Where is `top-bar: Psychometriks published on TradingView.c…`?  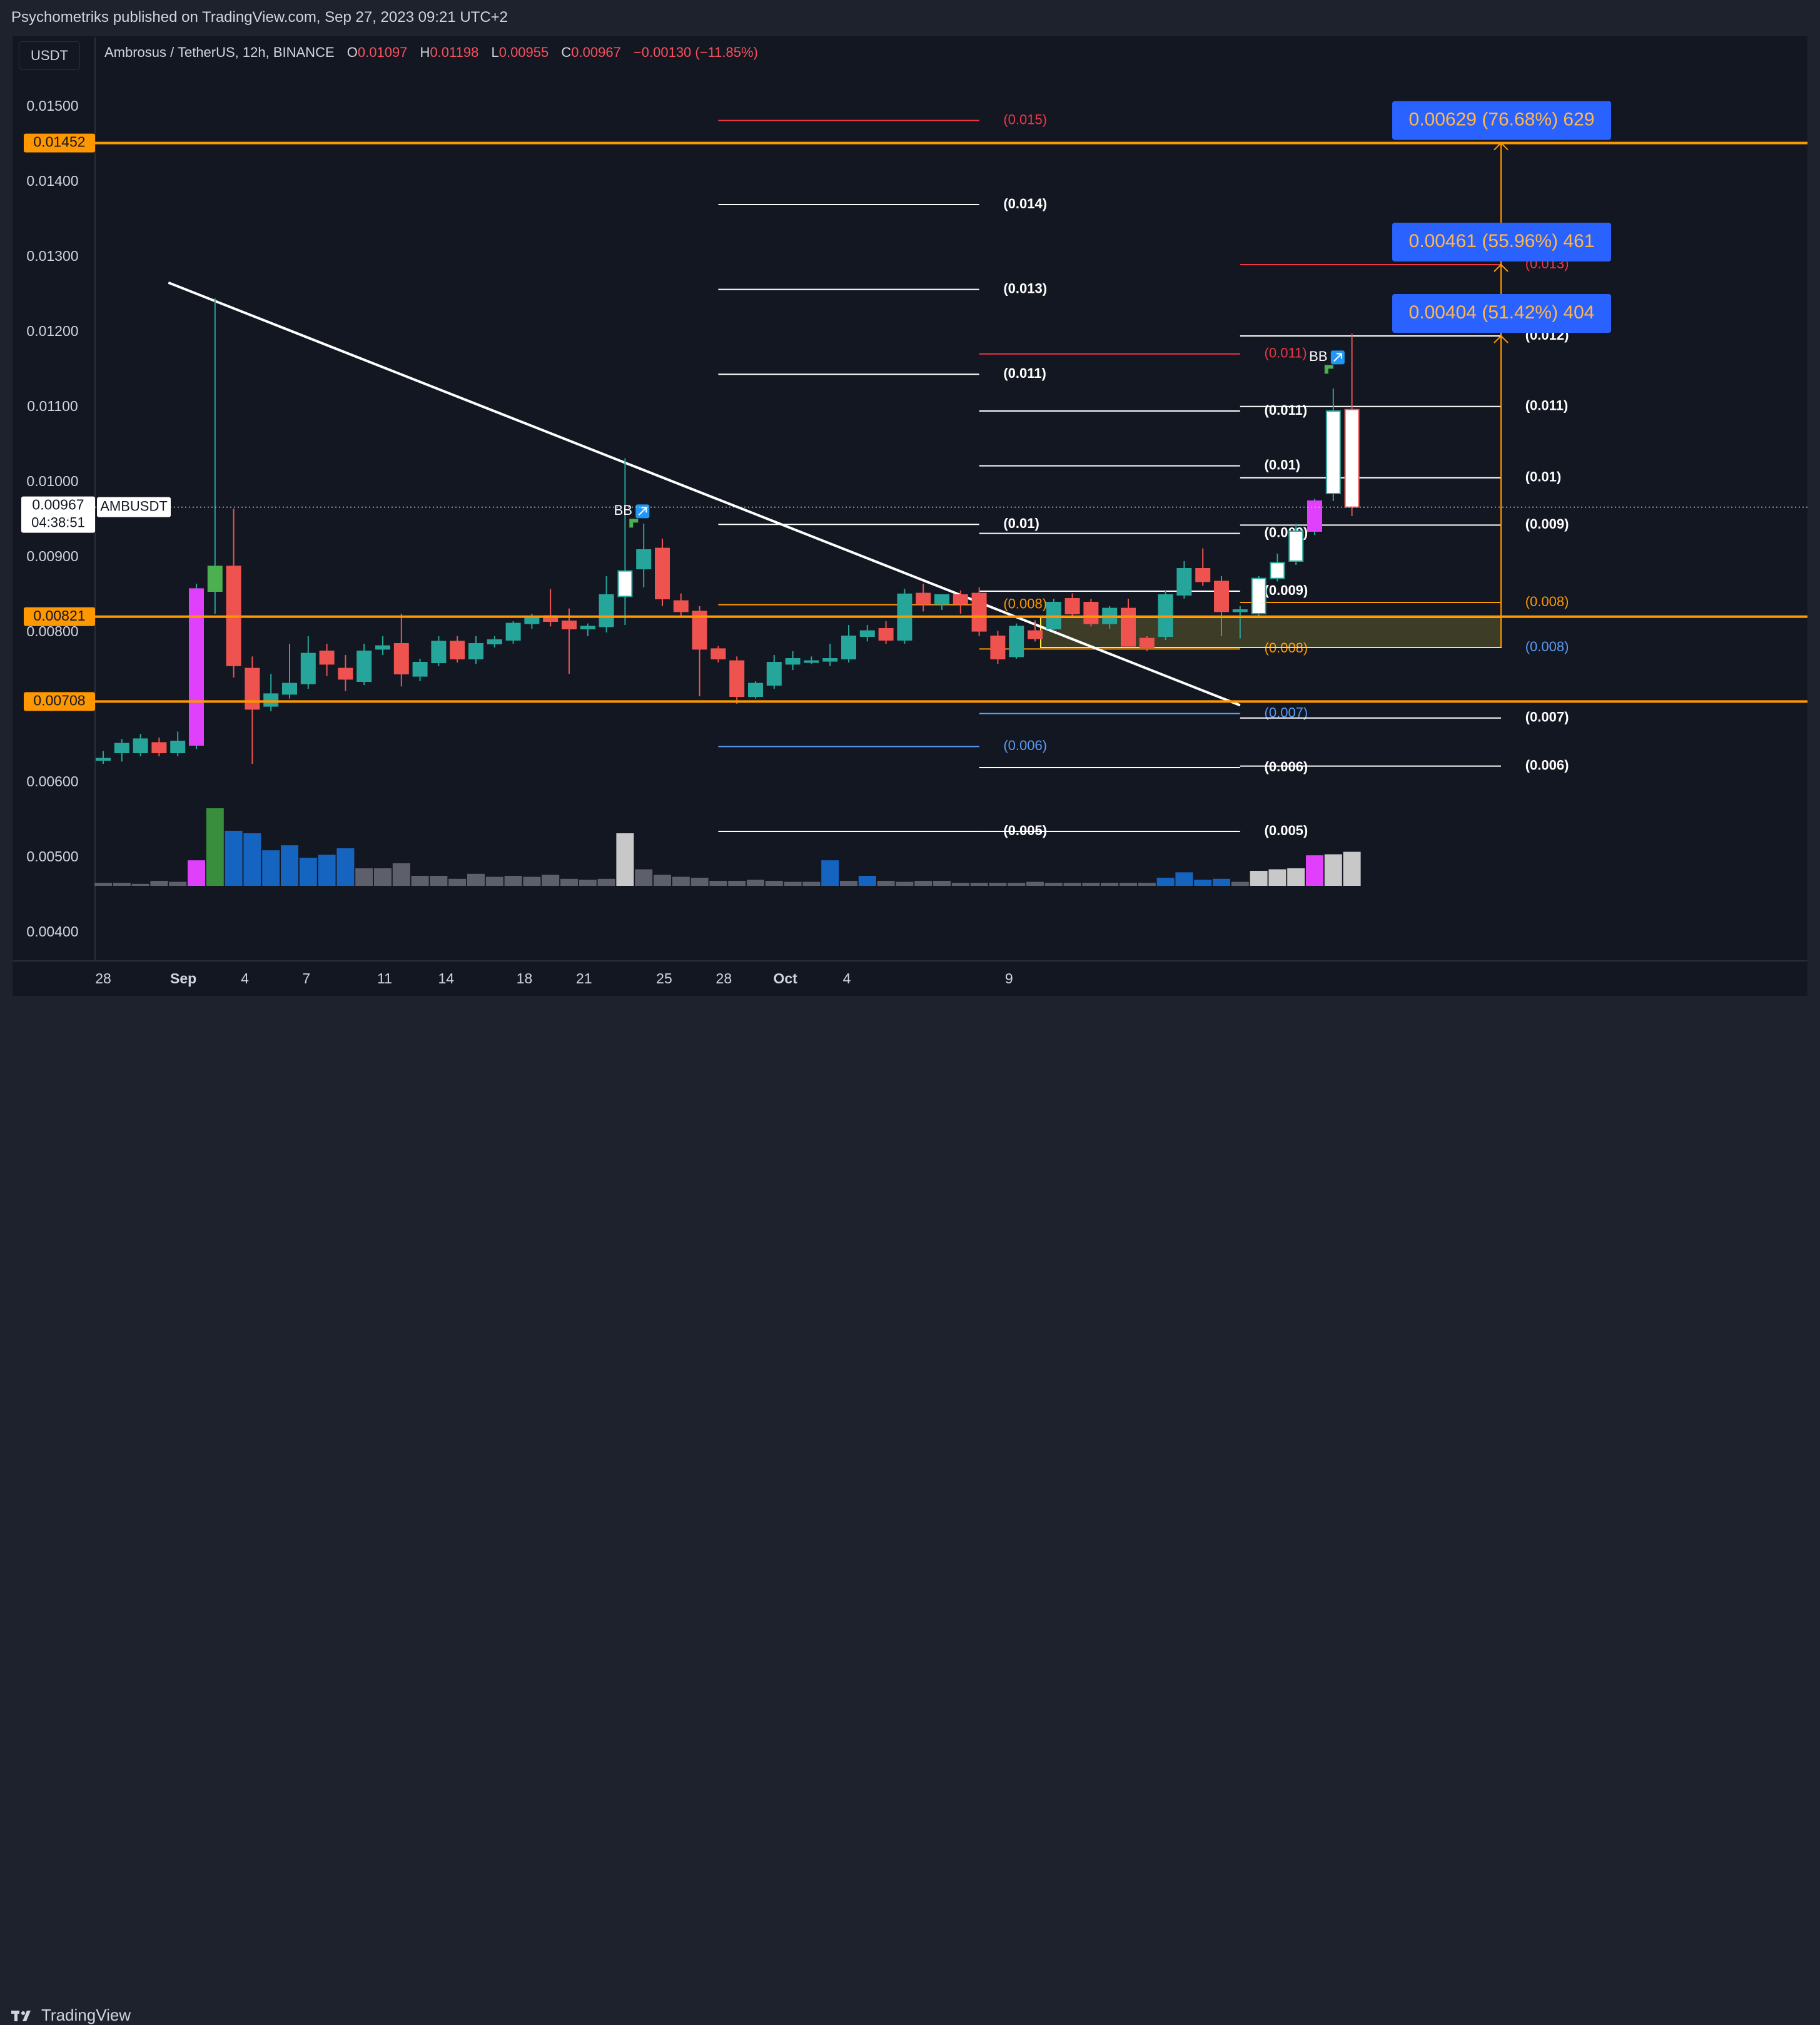 top-bar: Psychometriks published on TradingView.c… is located at coordinates (910, 18).